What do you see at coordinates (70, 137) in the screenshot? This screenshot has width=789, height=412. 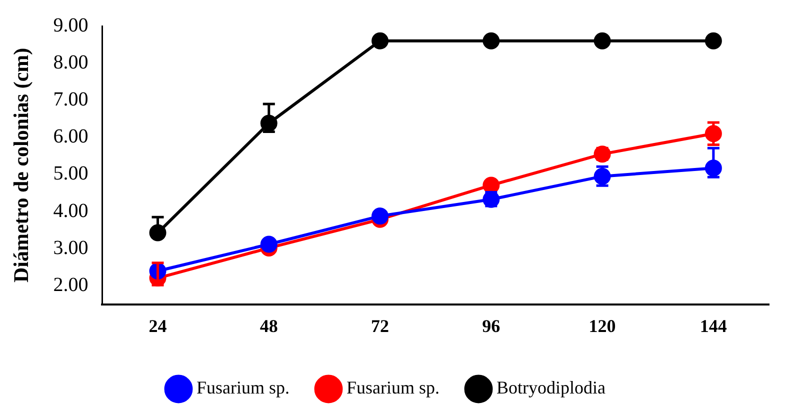 I see `y-tick-label: 6.00` at bounding box center [70, 137].